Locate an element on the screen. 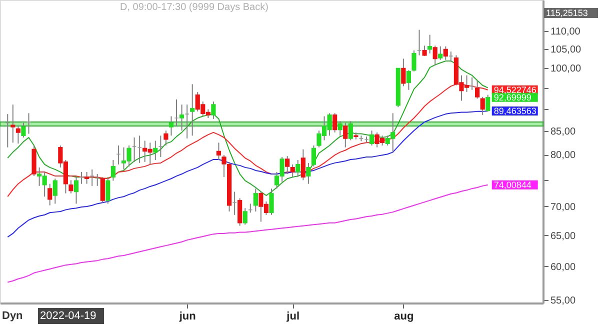  x-tick-label: aug is located at coordinates (404, 316).